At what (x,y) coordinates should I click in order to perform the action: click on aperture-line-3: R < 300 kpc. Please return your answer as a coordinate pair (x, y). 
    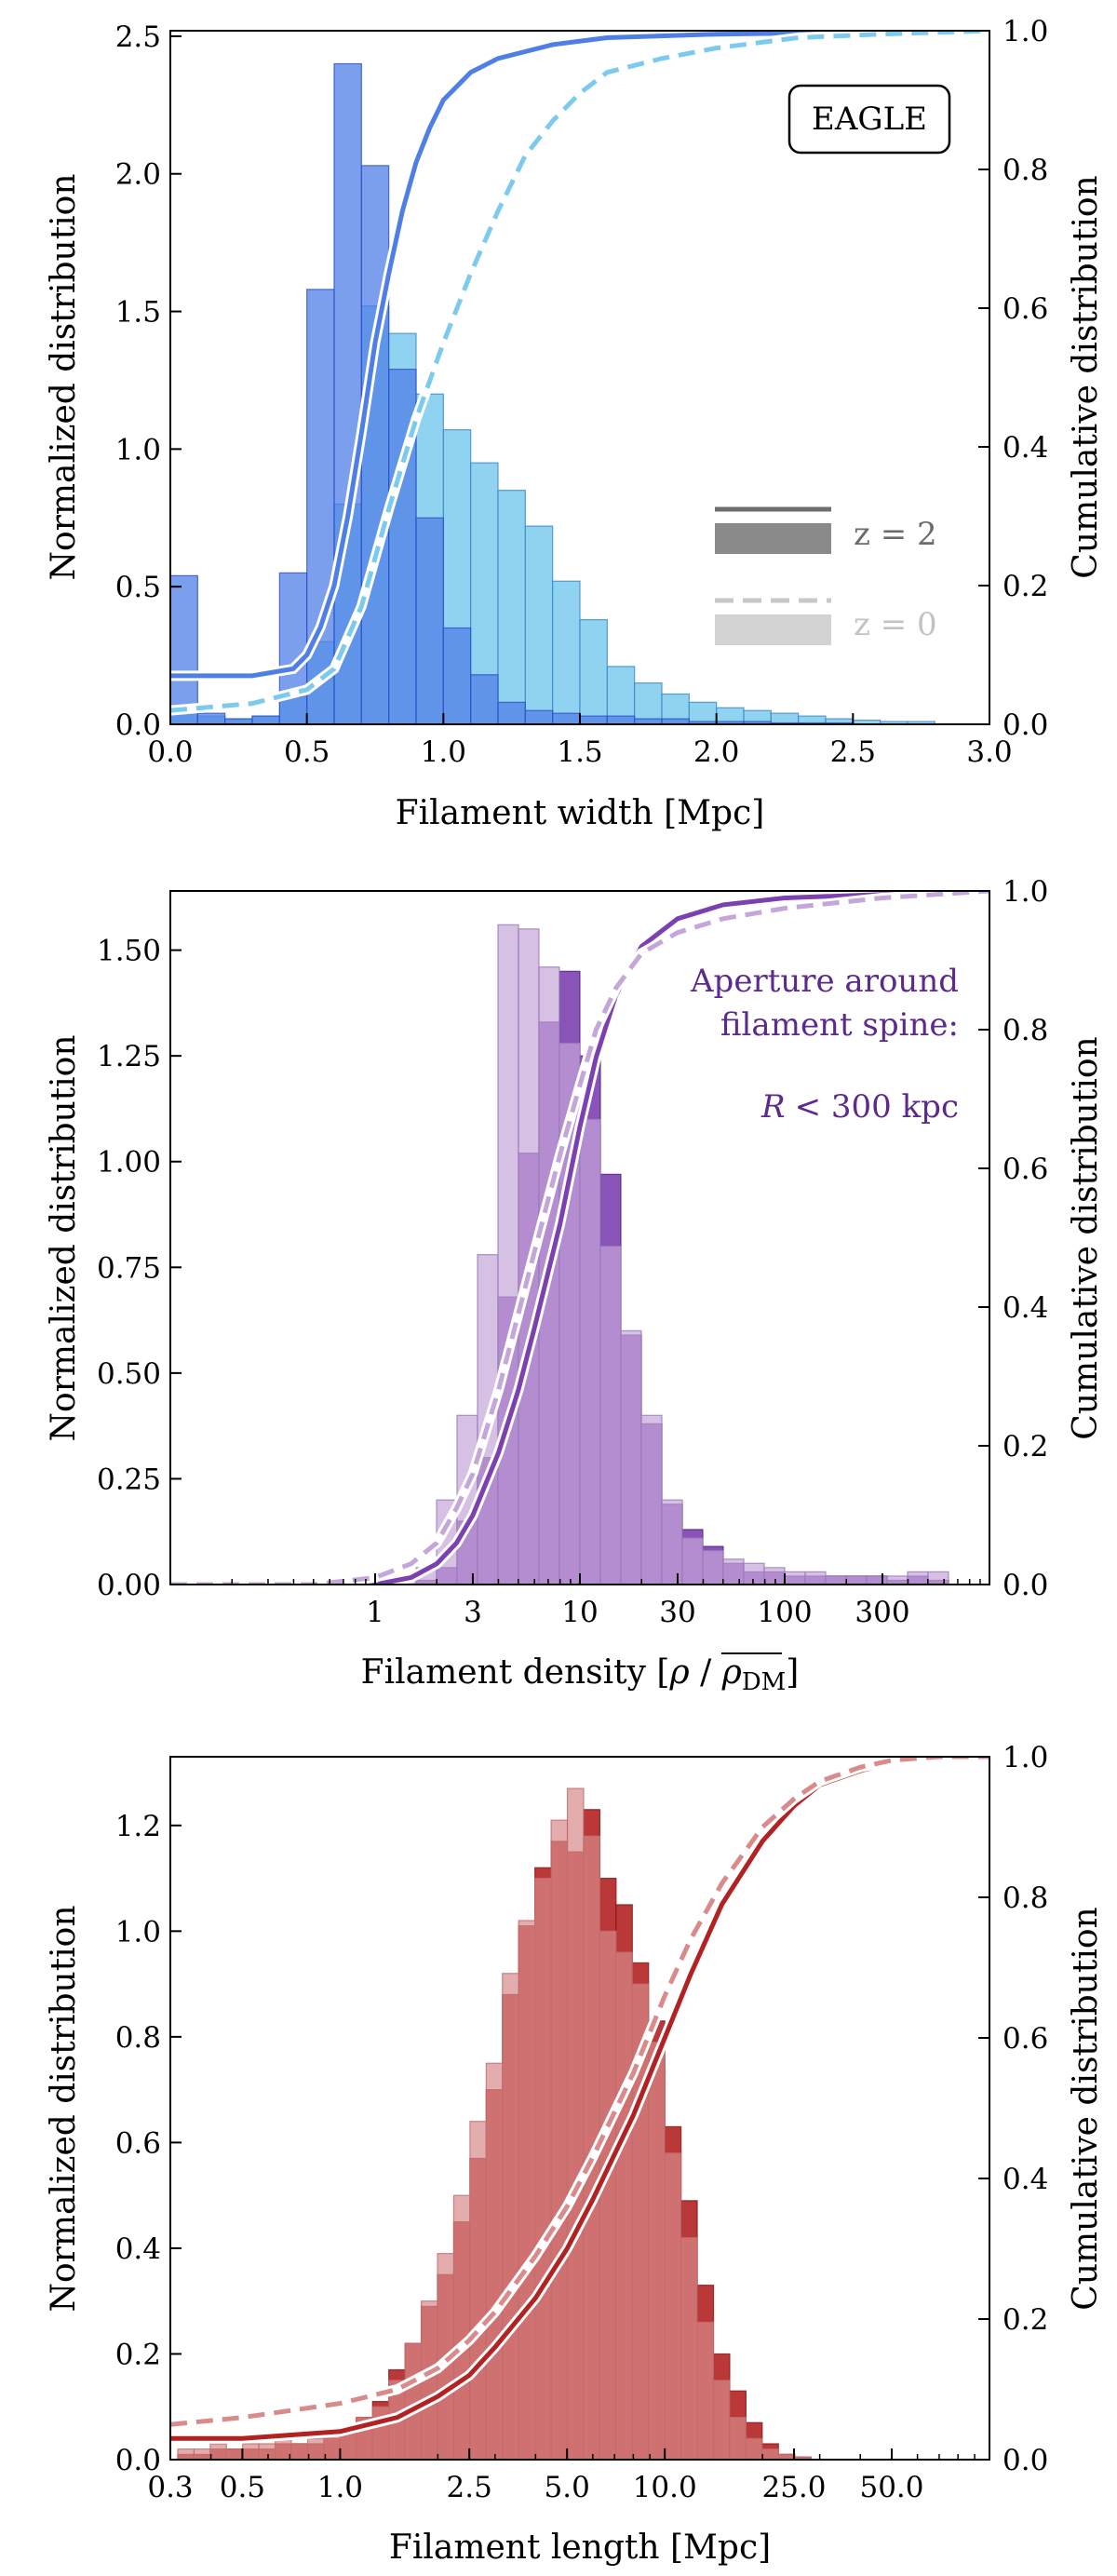
    Looking at the image, I should click on (859, 1107).